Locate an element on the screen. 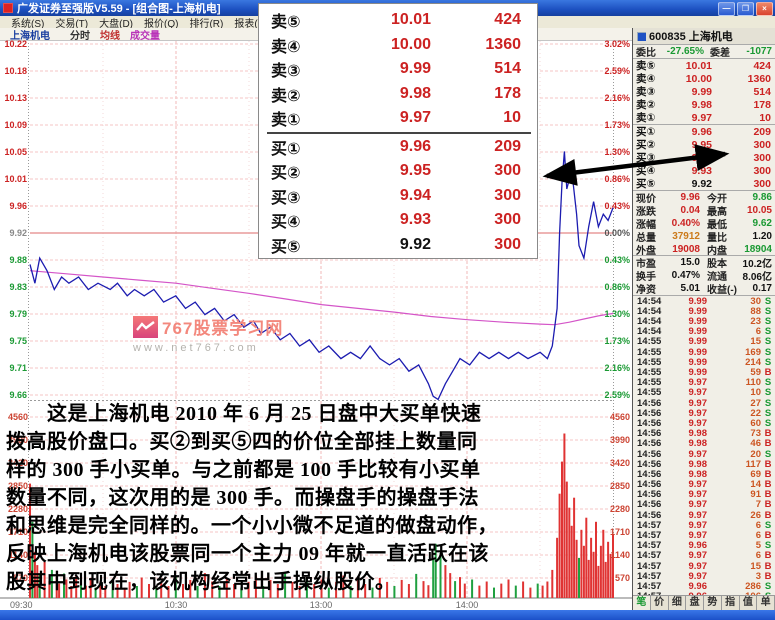 This screenshot has width=775, height=620. orderbook-row-卖④: 卖④ 10.00 1360 is located at coordinates (398, 45).